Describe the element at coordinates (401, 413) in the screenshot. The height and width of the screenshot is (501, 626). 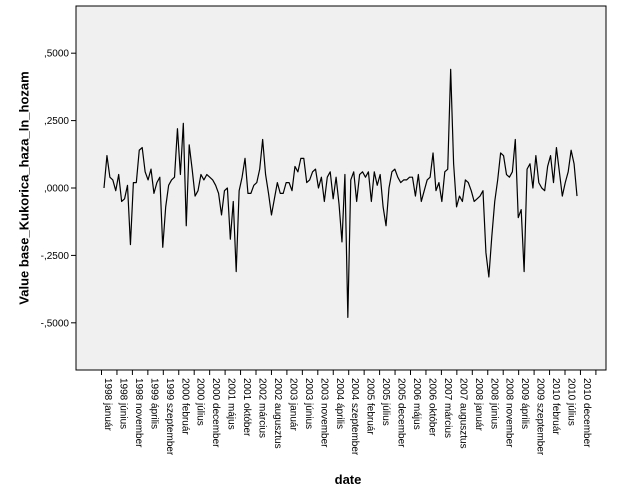
I see `x-tick-label: 2005 december` at that location.